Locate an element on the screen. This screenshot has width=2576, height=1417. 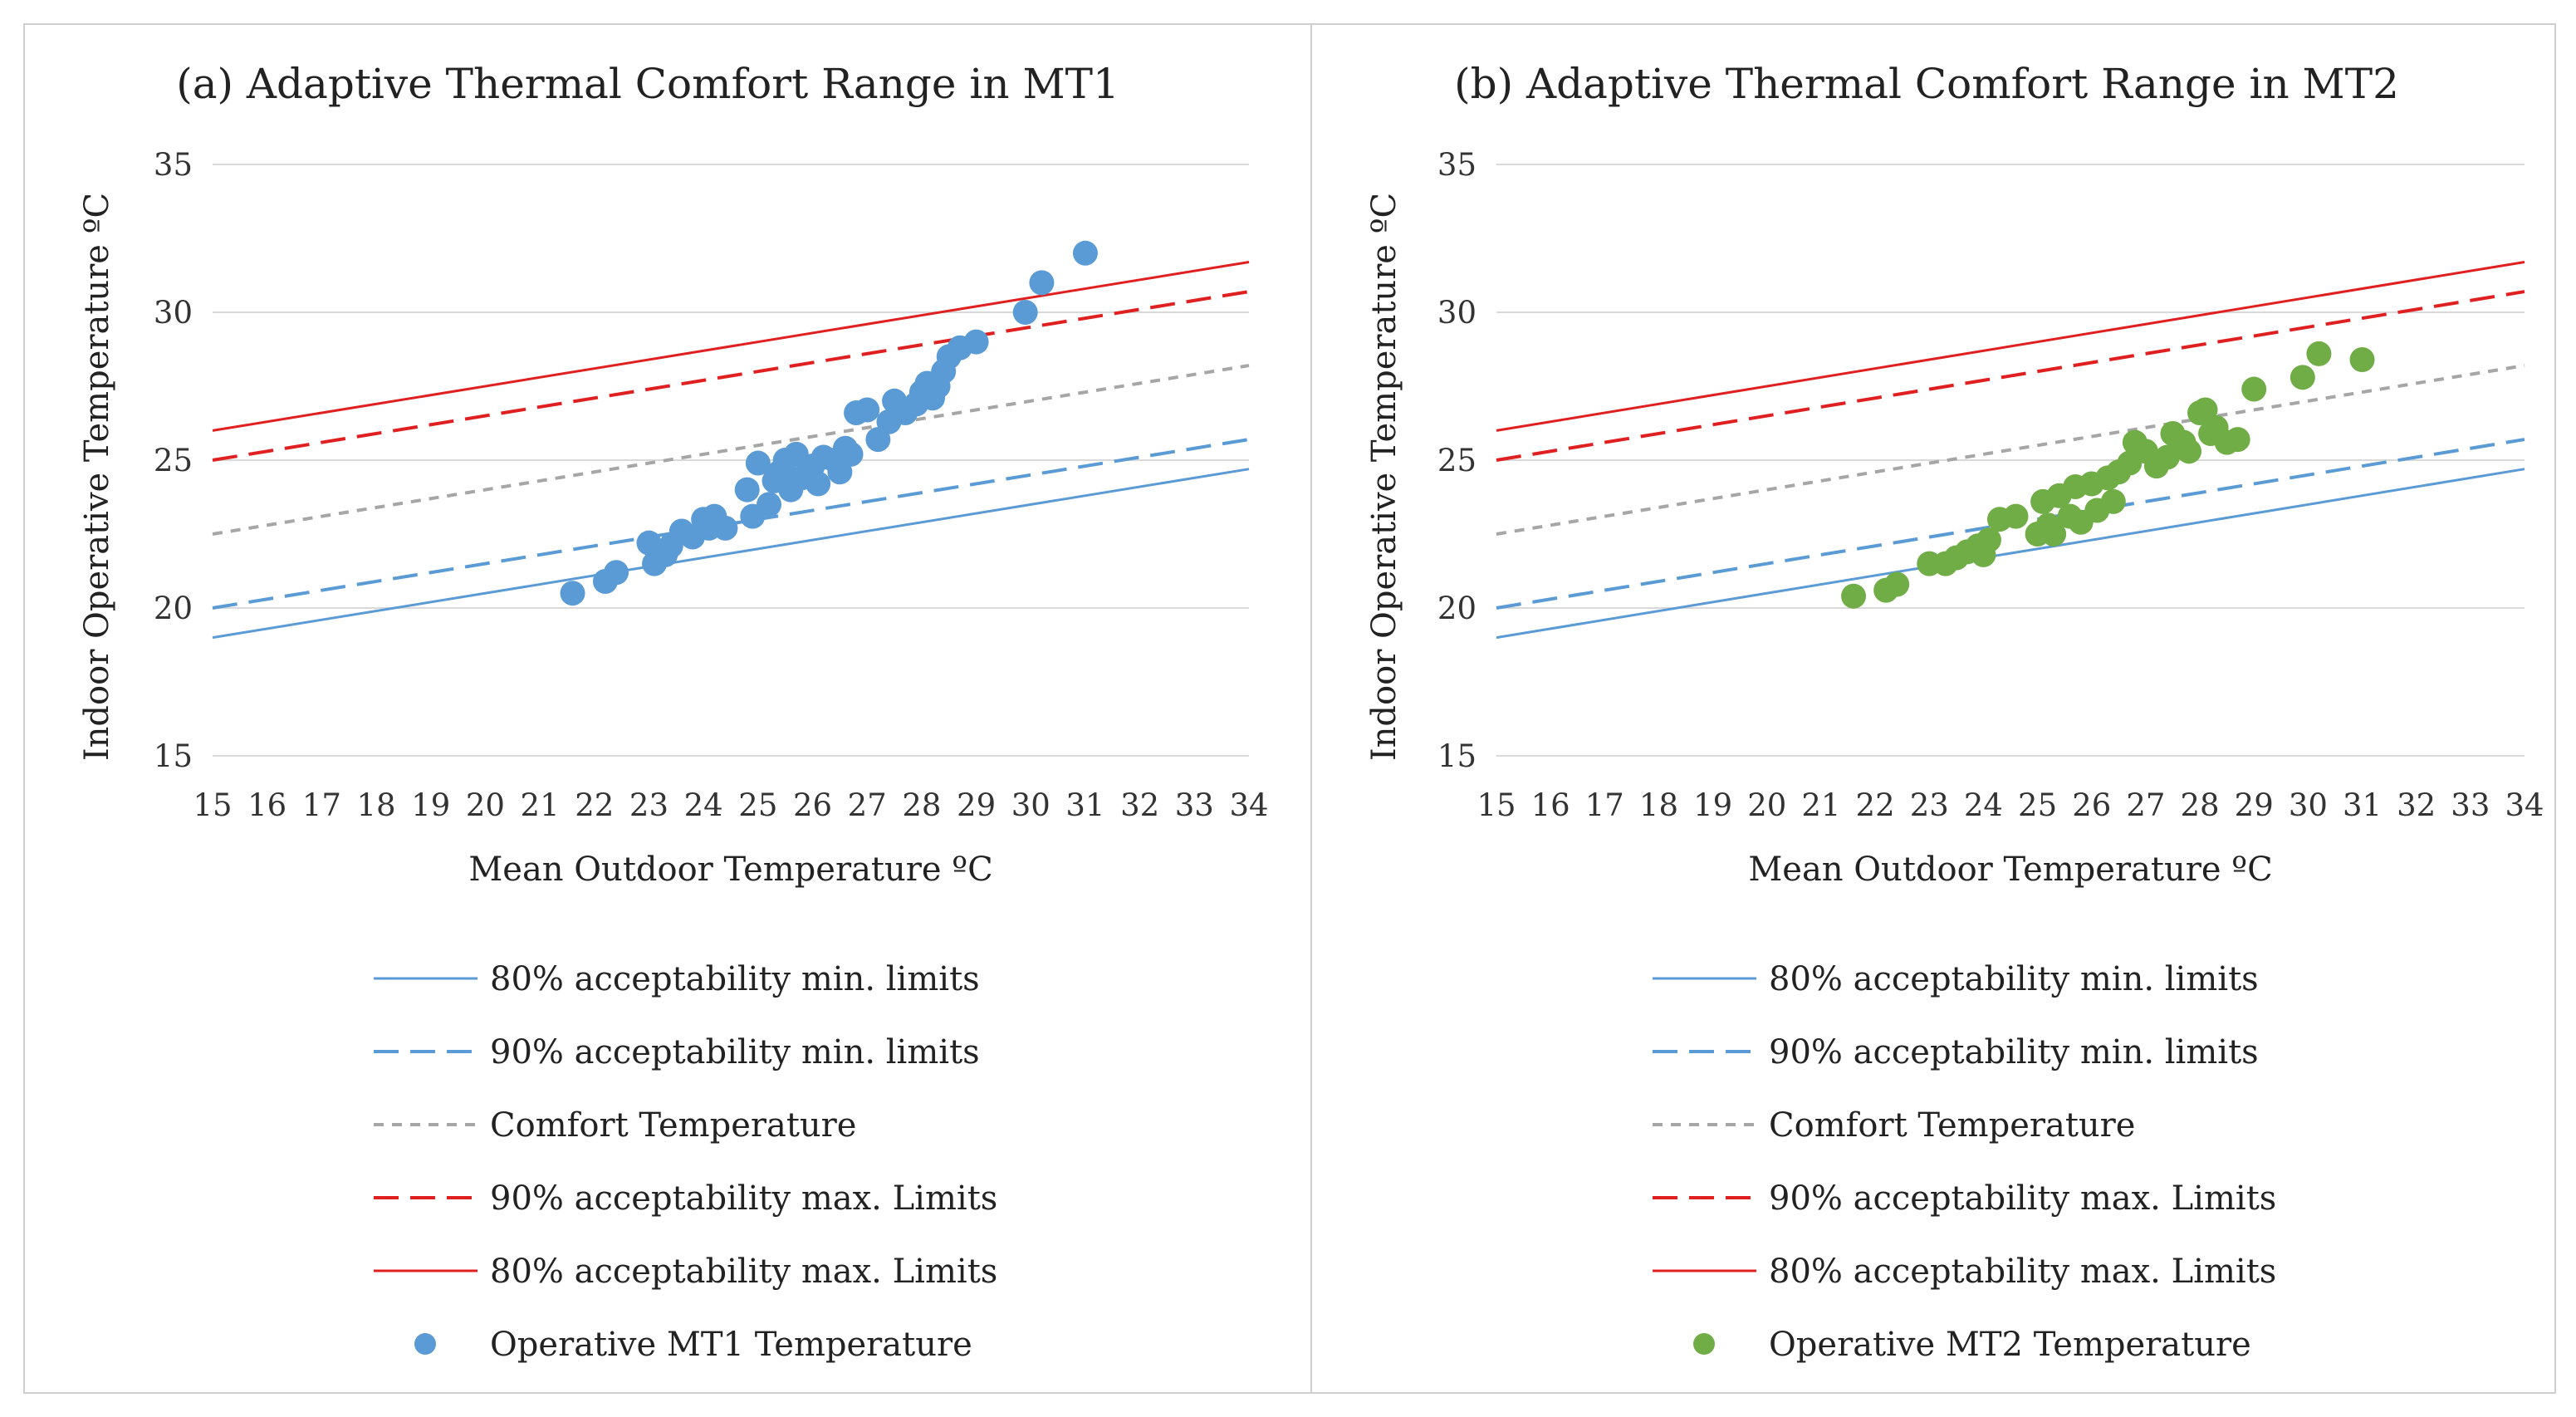
y-tick-label: 25 is located at coordinates (173, 460).